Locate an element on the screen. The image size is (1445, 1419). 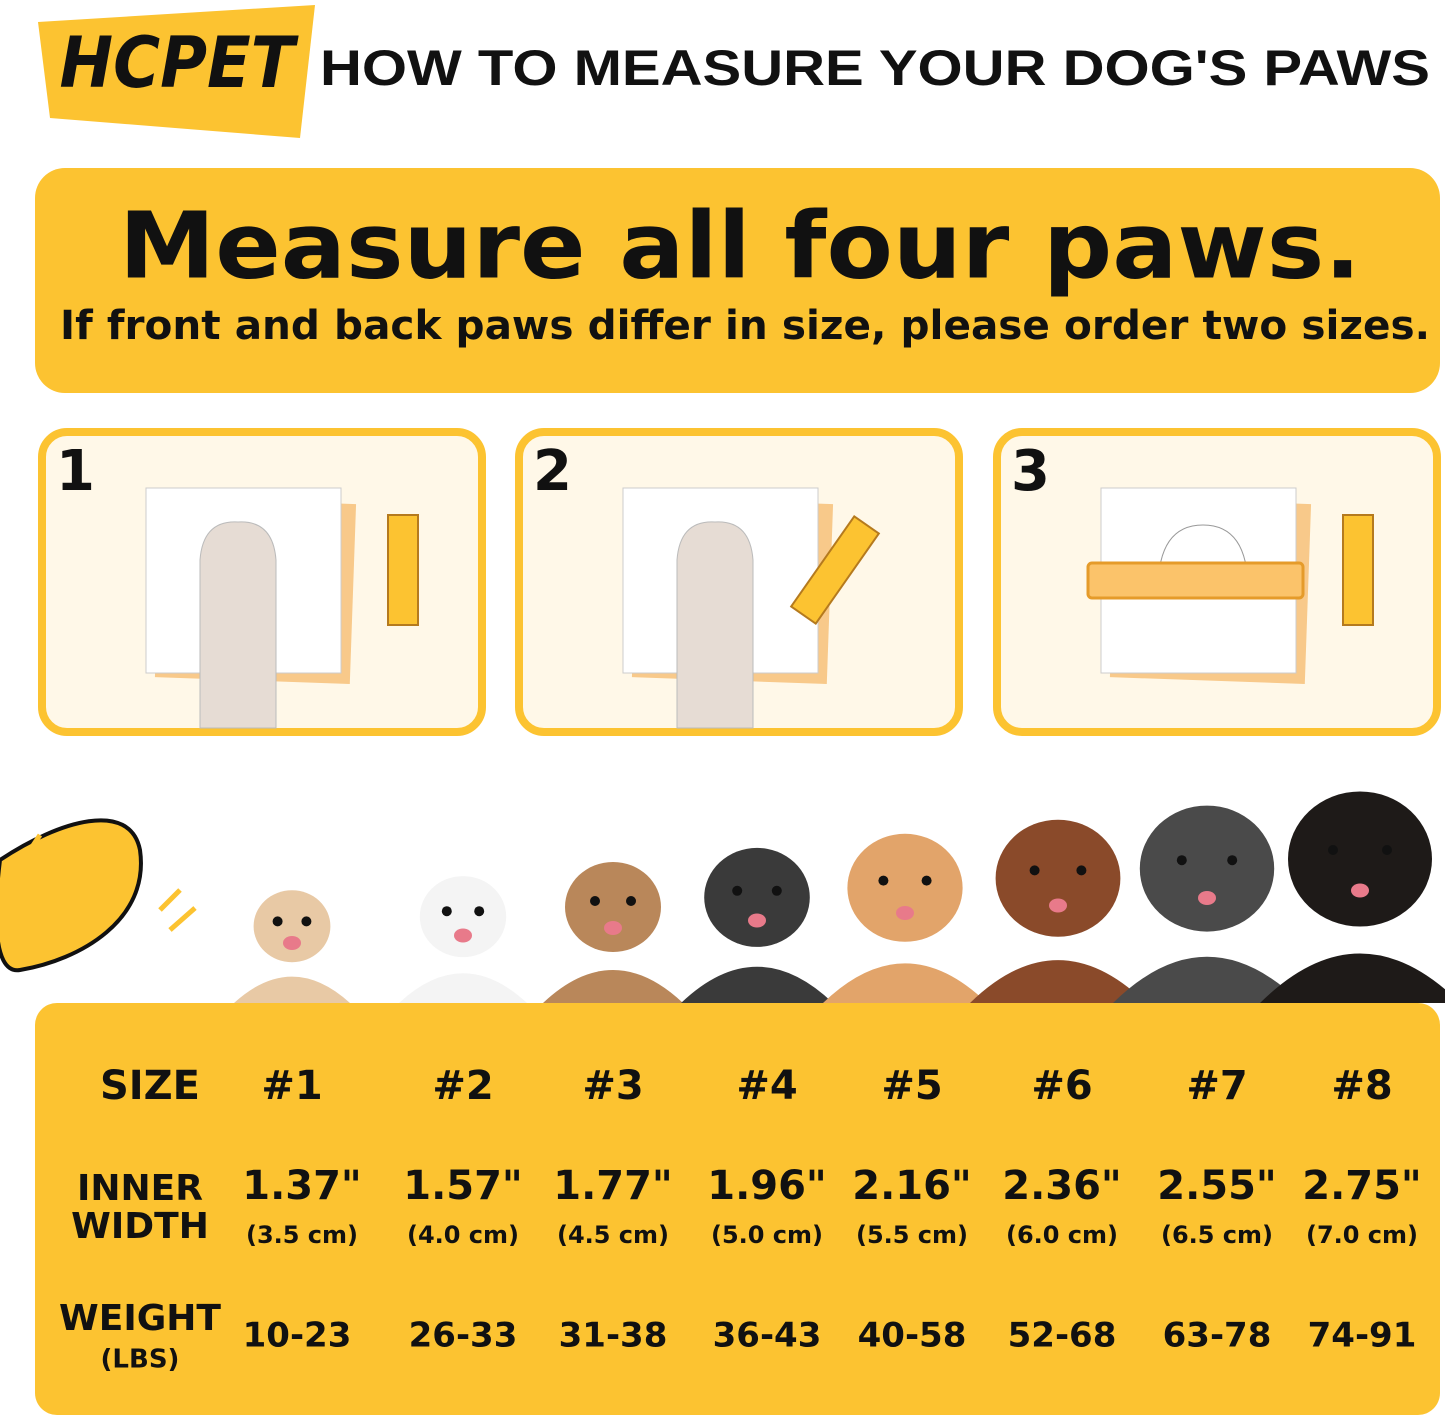
width-label: INNER is located at coordinates (140, 1188).